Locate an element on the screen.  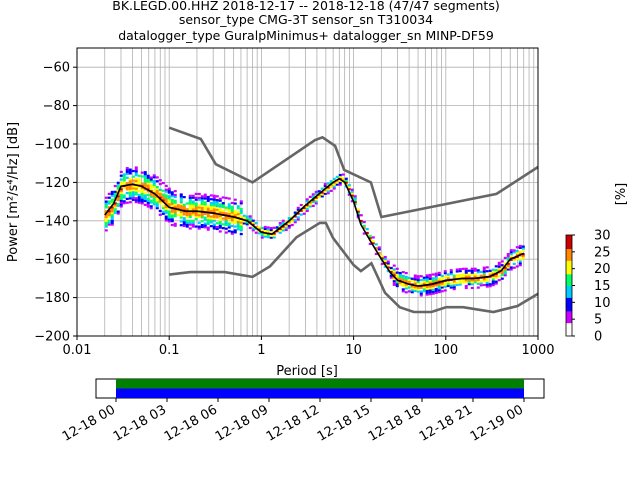
timeline-tick-label: 12-18 00 is located at coordinates (89, 423).